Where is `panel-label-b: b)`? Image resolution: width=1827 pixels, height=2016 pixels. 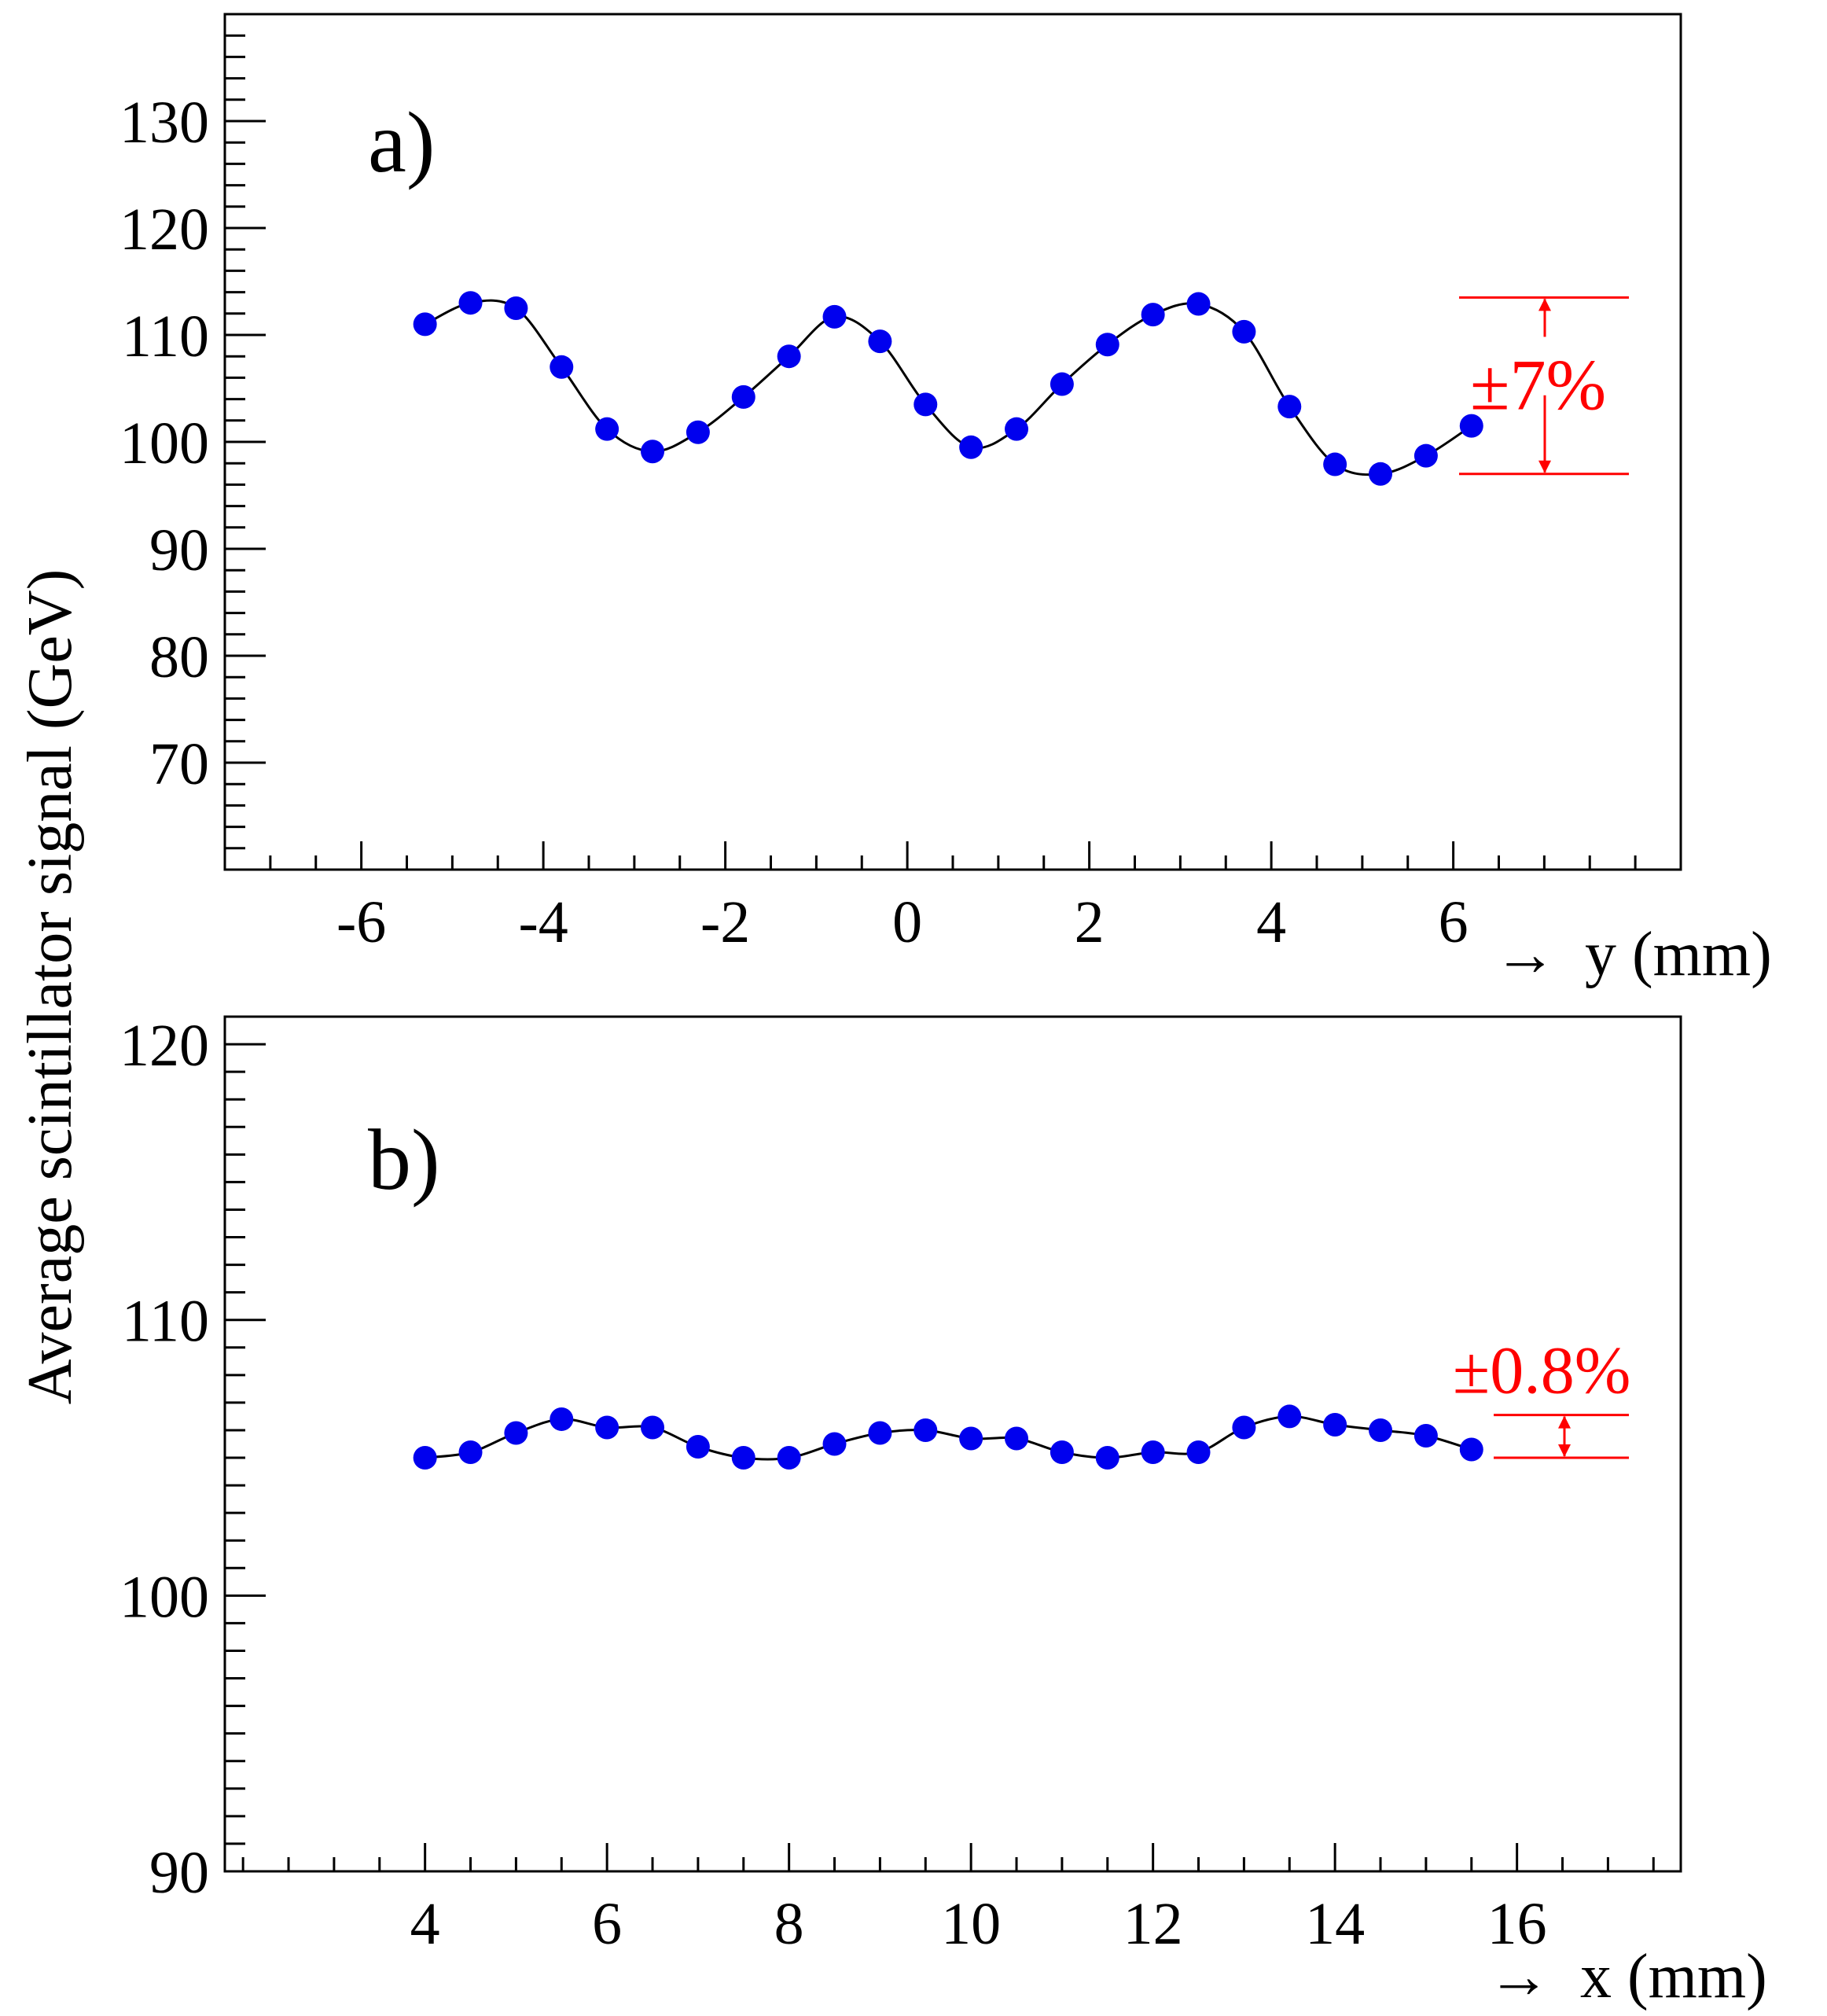 panel-label-b: b) is located at coordinates (404, 1160).